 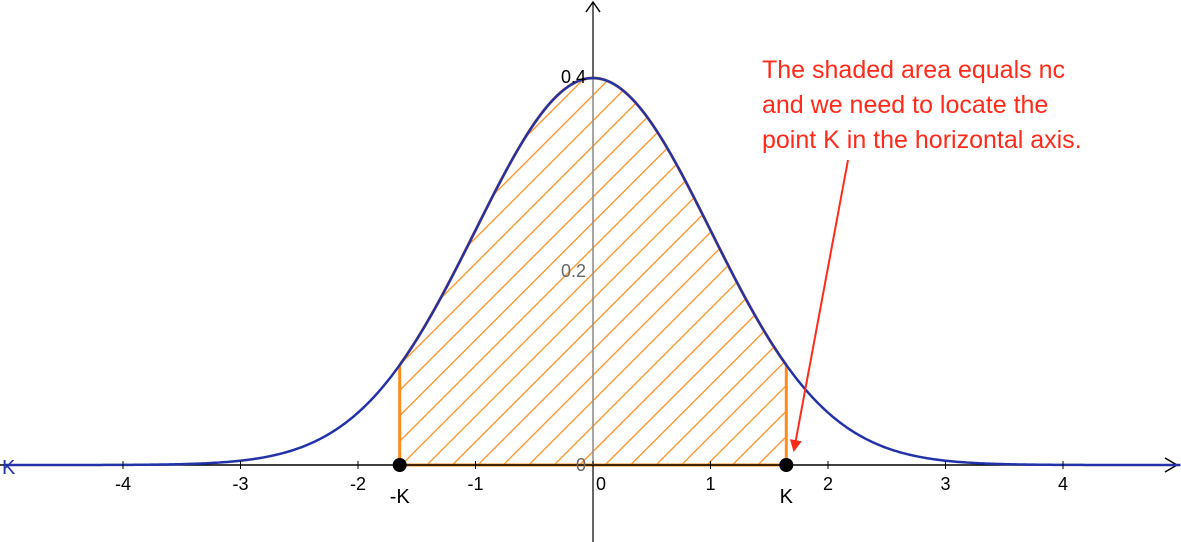 What do you see at coordinates (905, 105) in the screenshot?
I see `annotation-line-2: and we need to locate the` at bounding box center [905, 105].